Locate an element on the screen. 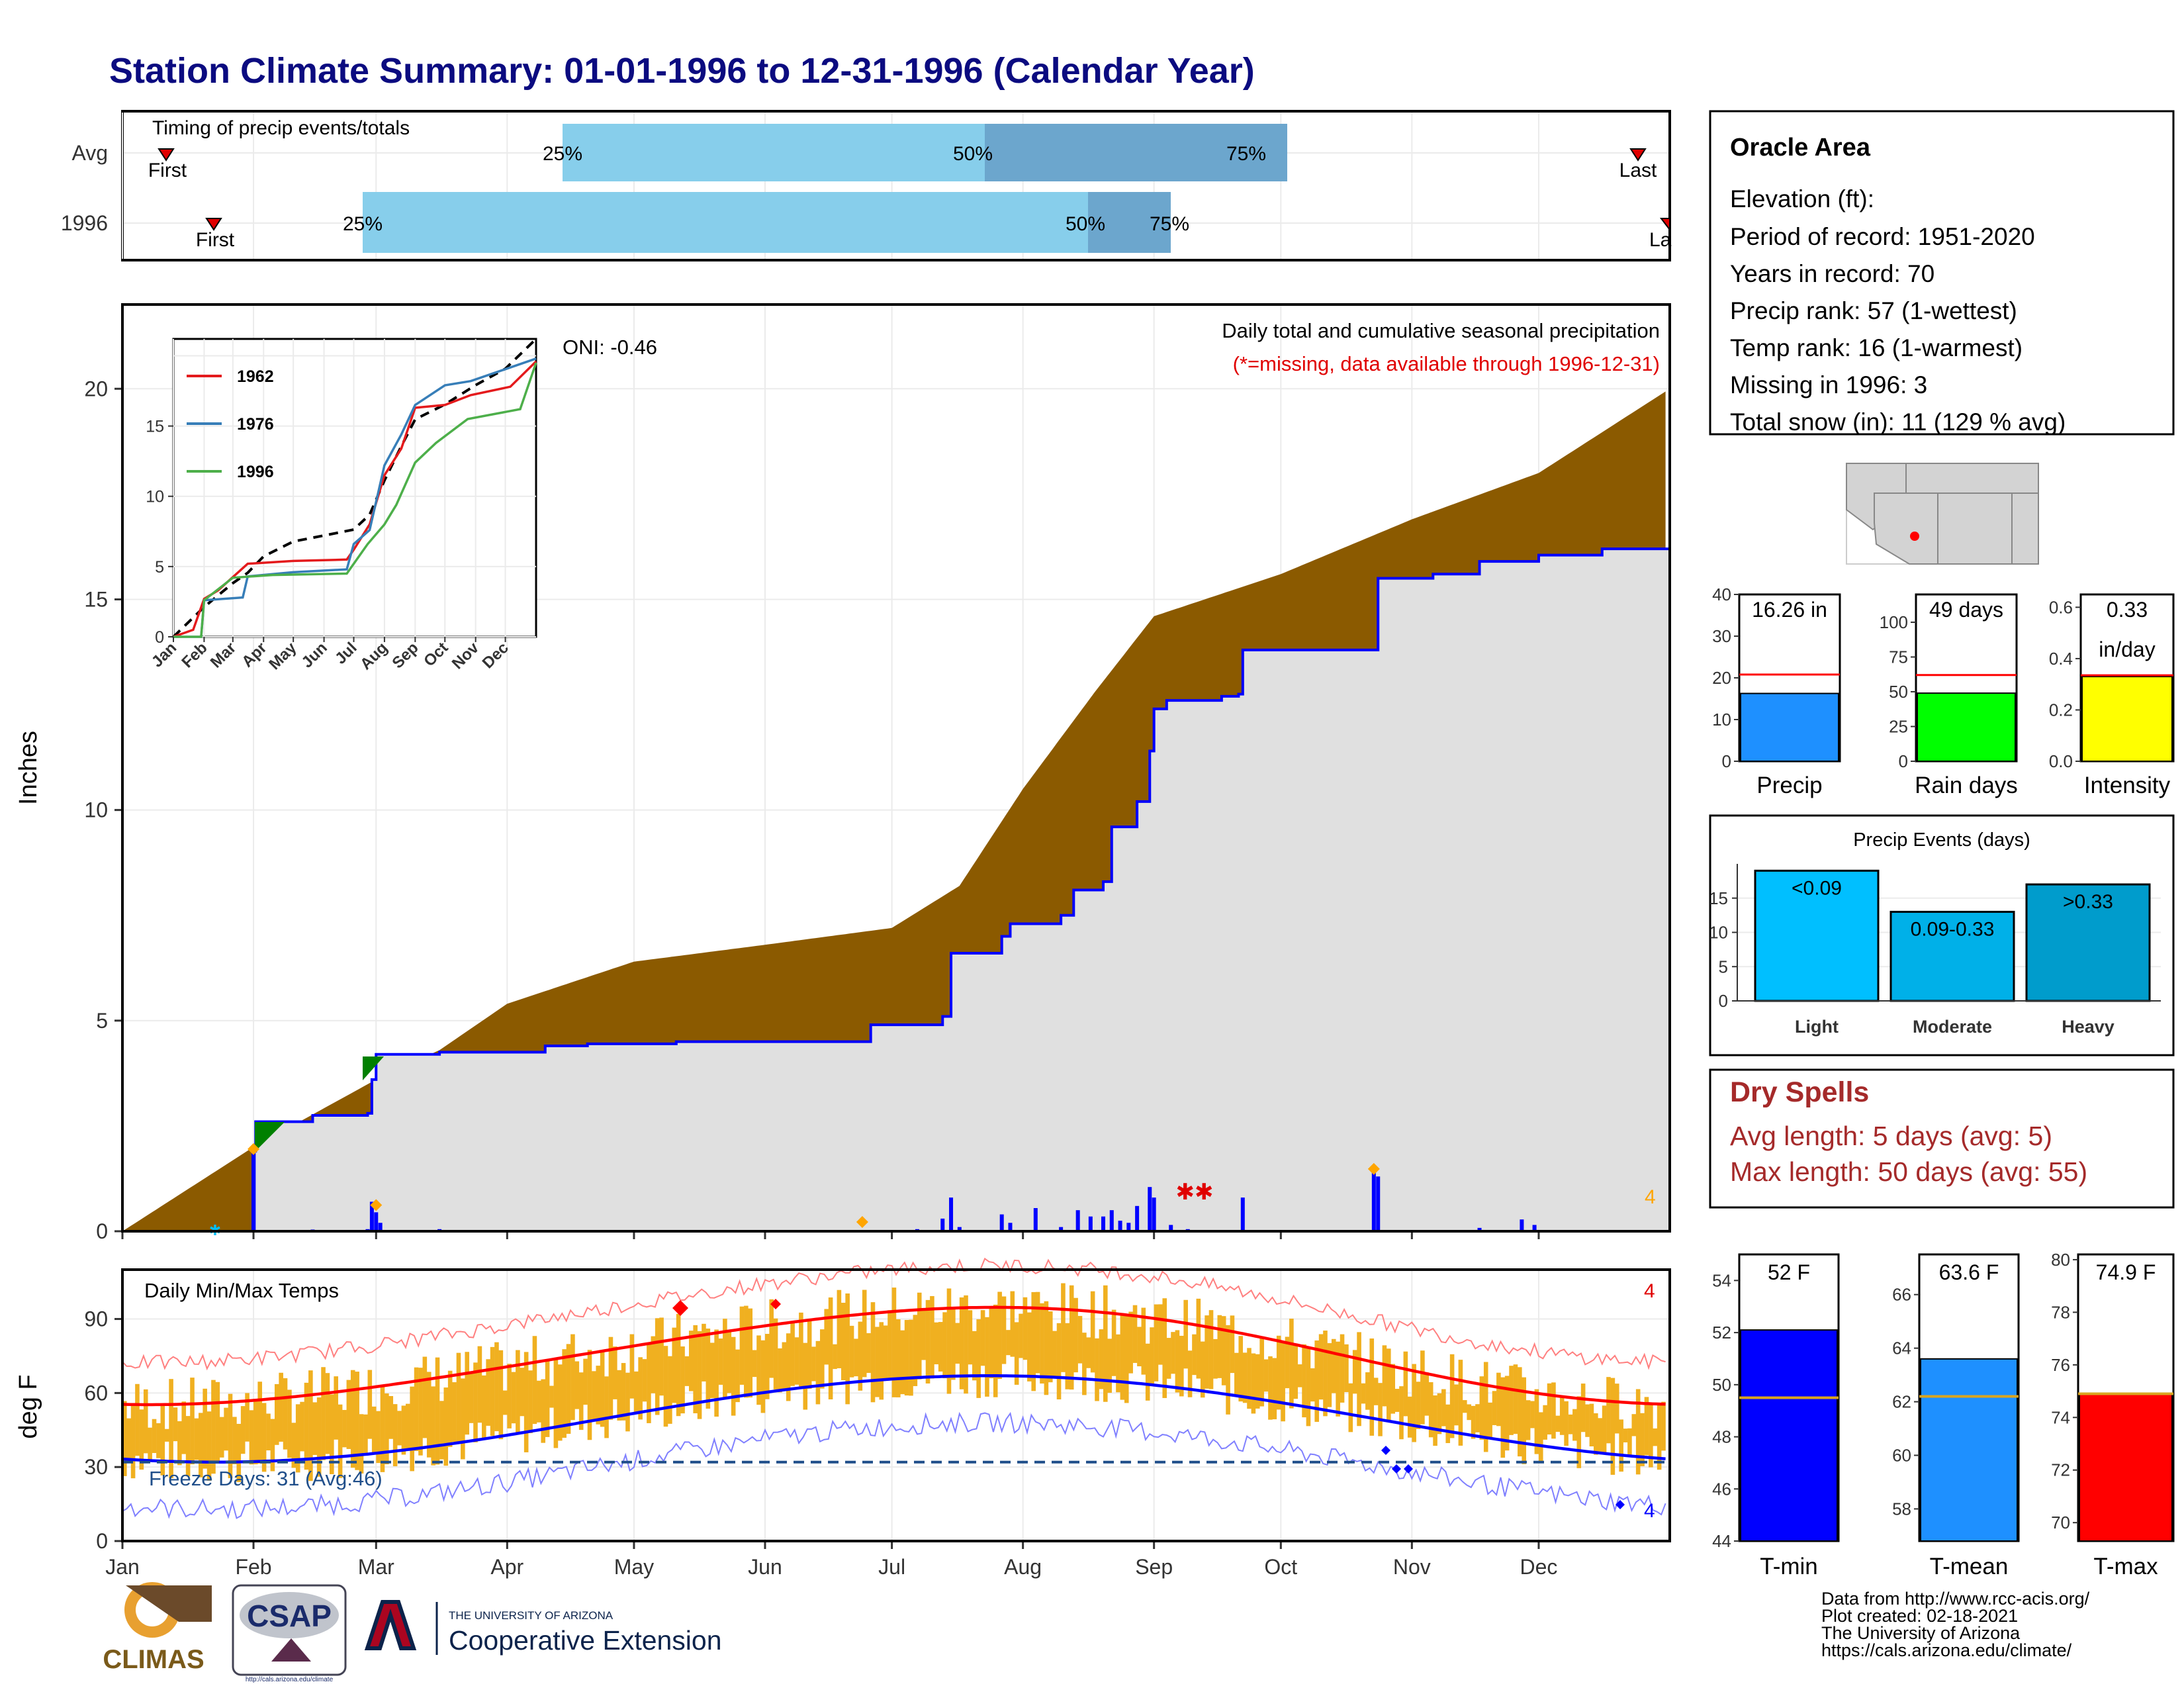 This screenshot has width=2184, height=1688. temp-y-tick-label: 66 is located at coordinates (1901, 1295).